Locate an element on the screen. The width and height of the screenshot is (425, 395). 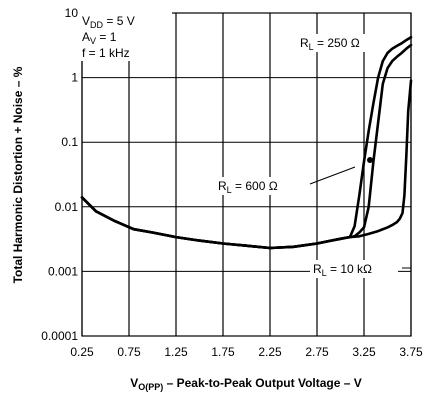
y-tick-label: 0.001 is located at coordinates (63, 271).